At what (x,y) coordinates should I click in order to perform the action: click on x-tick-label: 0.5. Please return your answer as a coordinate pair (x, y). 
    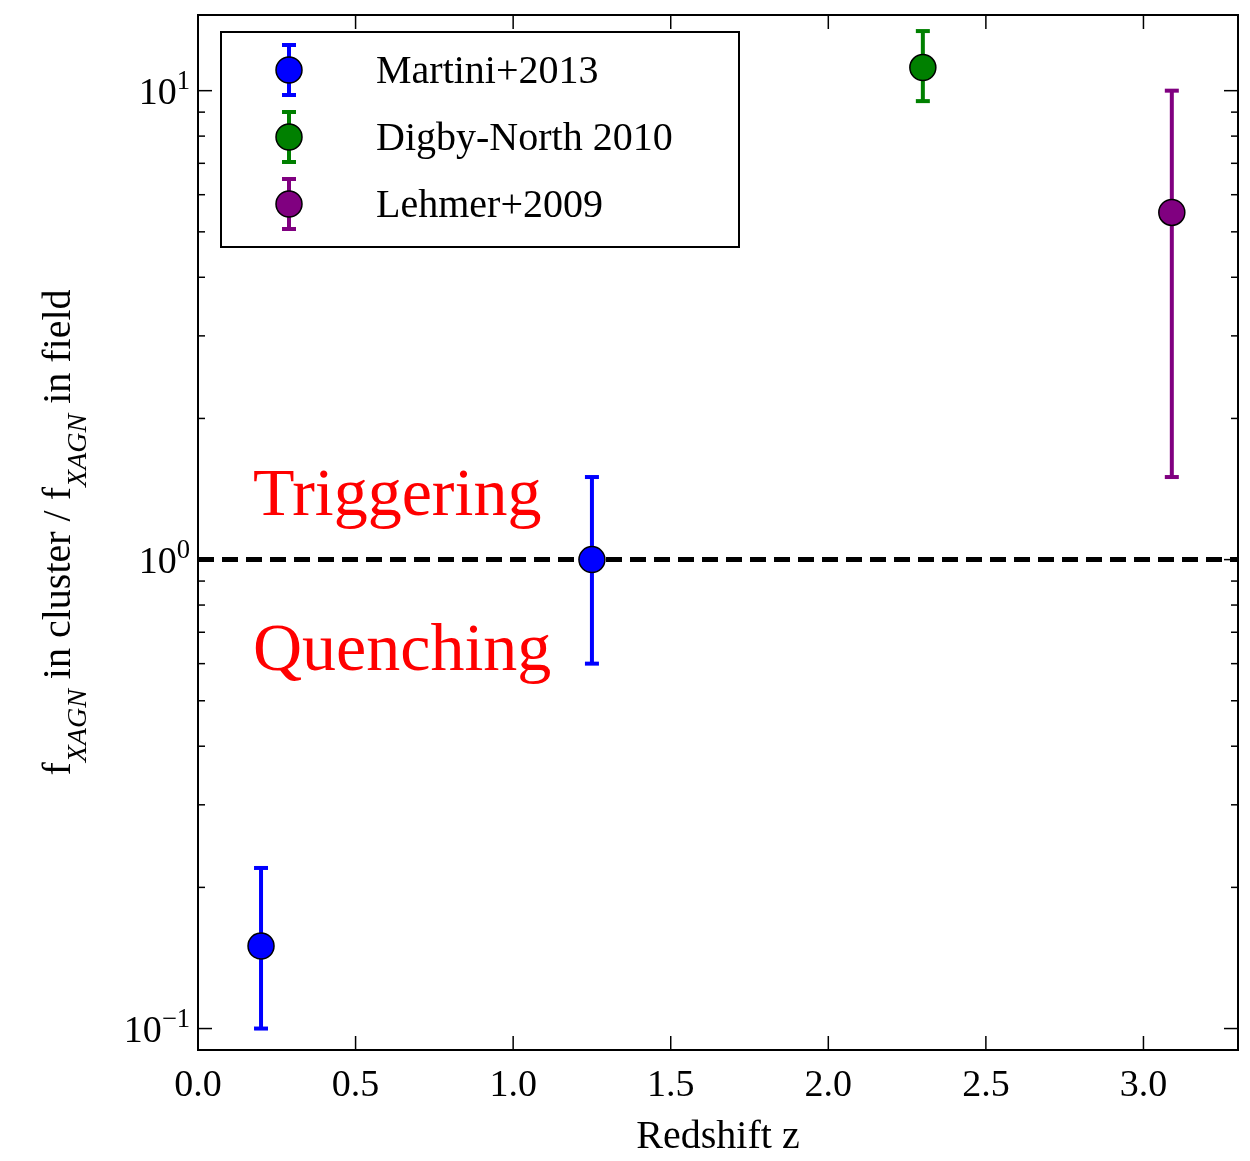
    Looking at the image, I should click on (355, 1083).